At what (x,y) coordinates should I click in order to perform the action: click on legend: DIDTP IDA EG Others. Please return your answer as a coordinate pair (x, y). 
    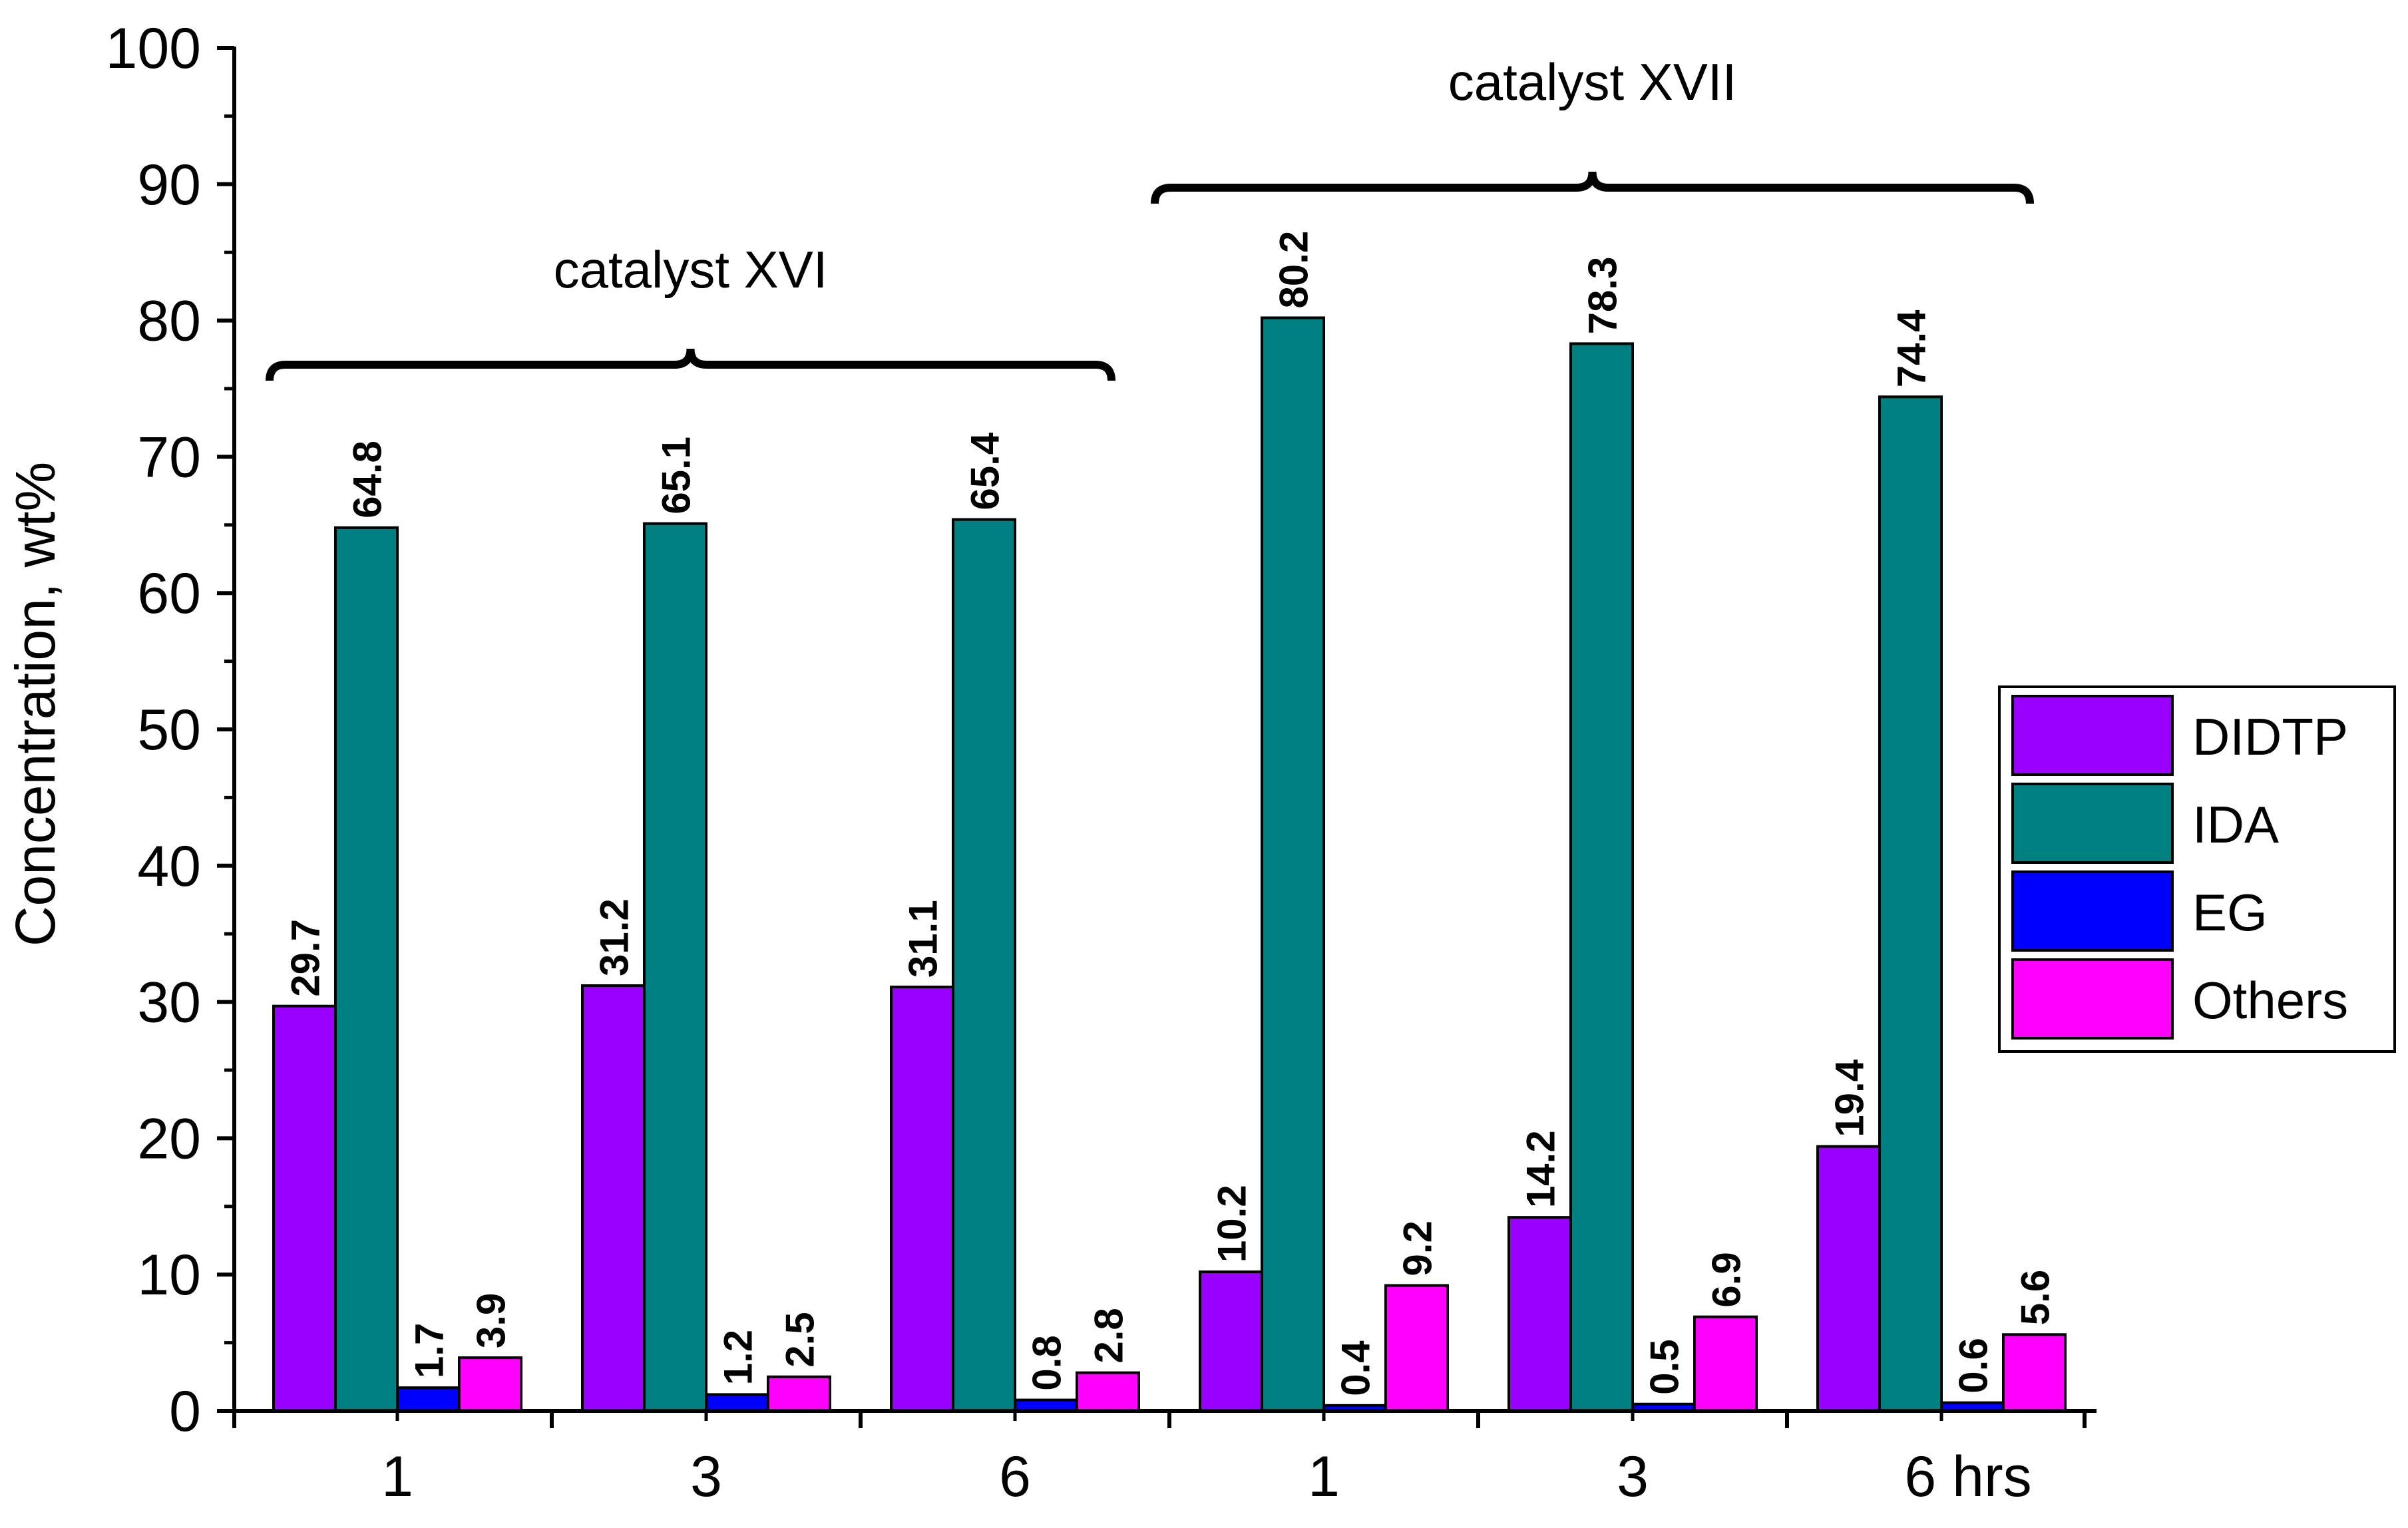
    Looking at the image, I should click on (2197, 869).